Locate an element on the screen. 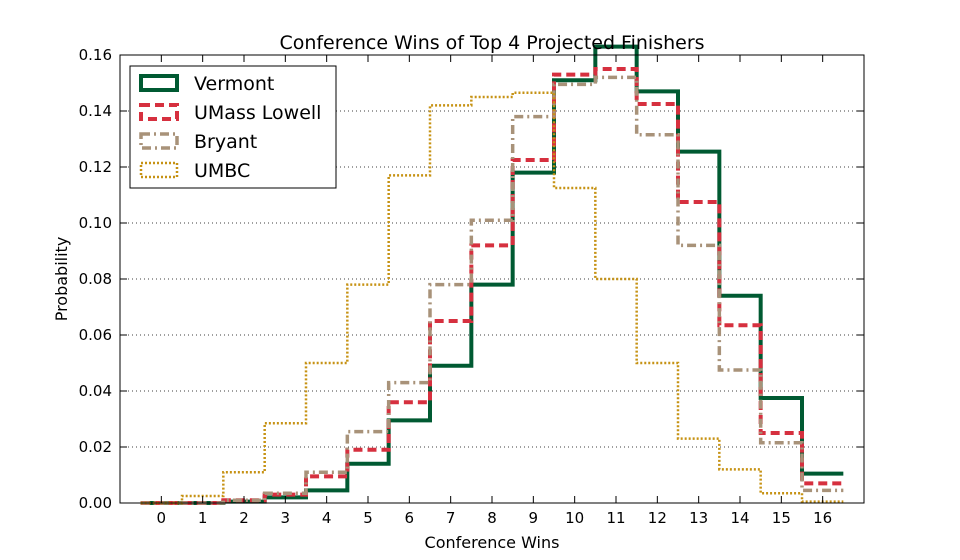 This screenshot has height=560, width=960. y-tick-label: 0.08 is located at coordinates (95, 279).